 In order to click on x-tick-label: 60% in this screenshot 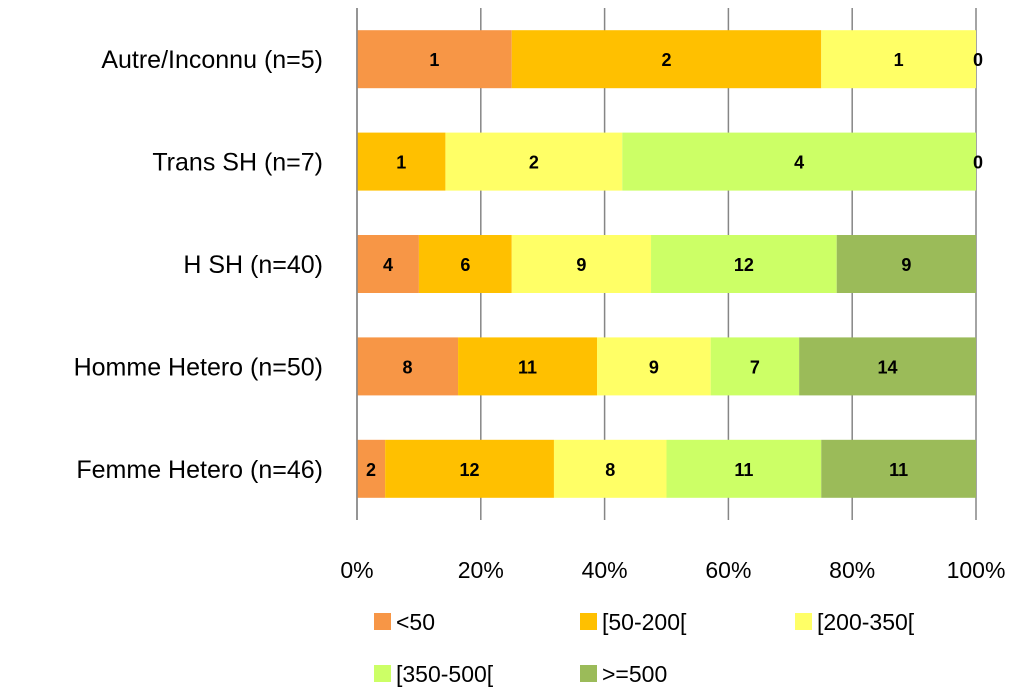, I will do `click(728, 570)`.